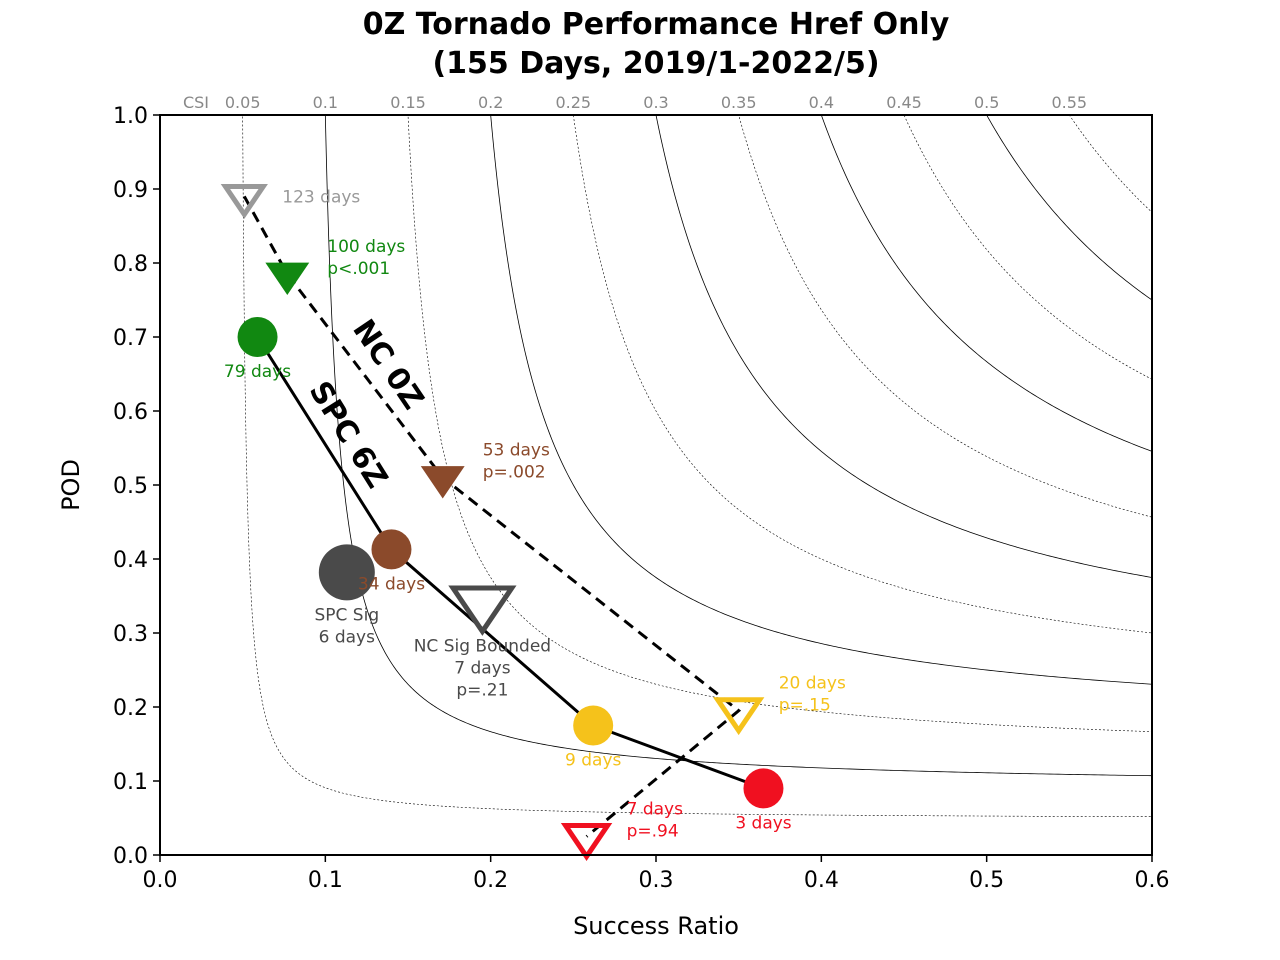 The width and height of the screenshot is (1280, 960). Describe the element at coordinates (482, 690) in the screenshot. I see `point-label: p=.21` at that location.